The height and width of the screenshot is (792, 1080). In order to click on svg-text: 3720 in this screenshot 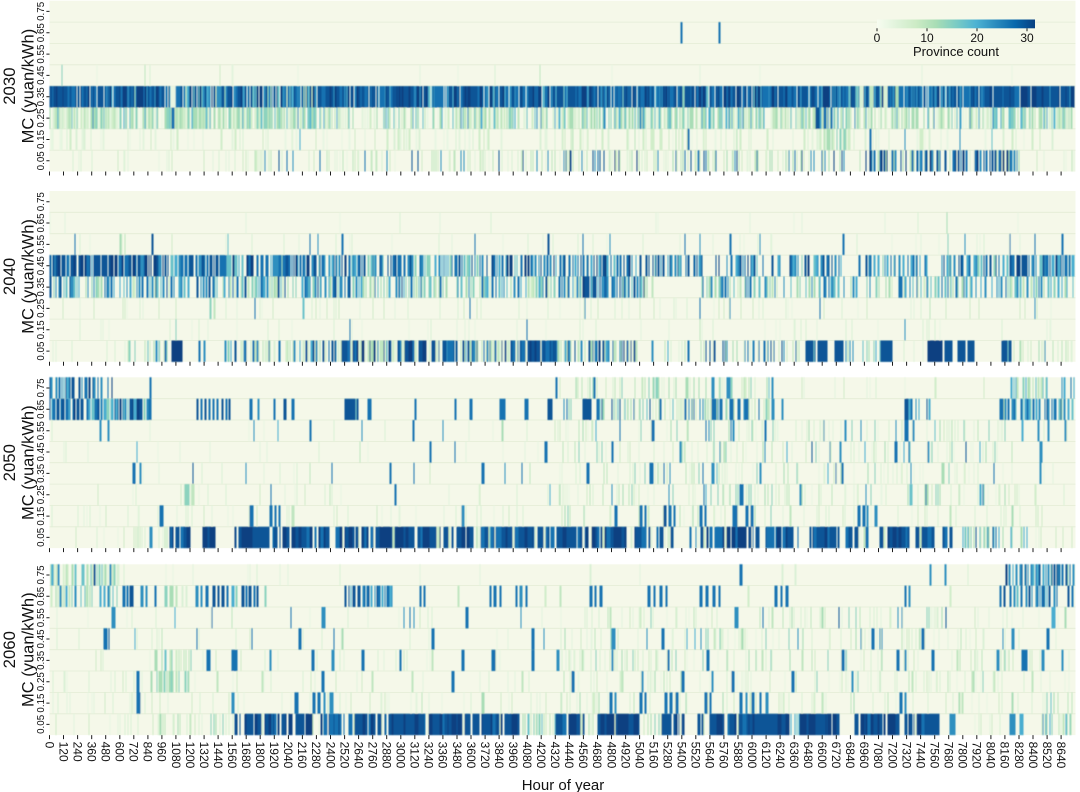, I will do `click(485, 755)`.